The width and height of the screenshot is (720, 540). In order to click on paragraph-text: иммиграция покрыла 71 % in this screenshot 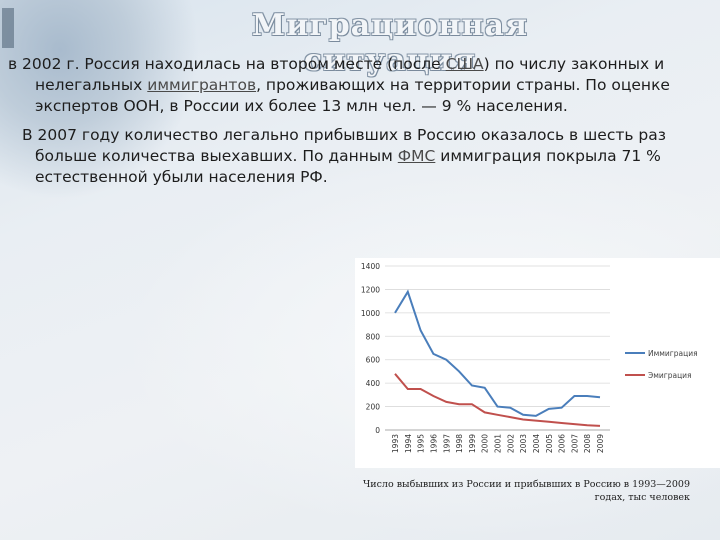, I will do `click(548, 156)`.